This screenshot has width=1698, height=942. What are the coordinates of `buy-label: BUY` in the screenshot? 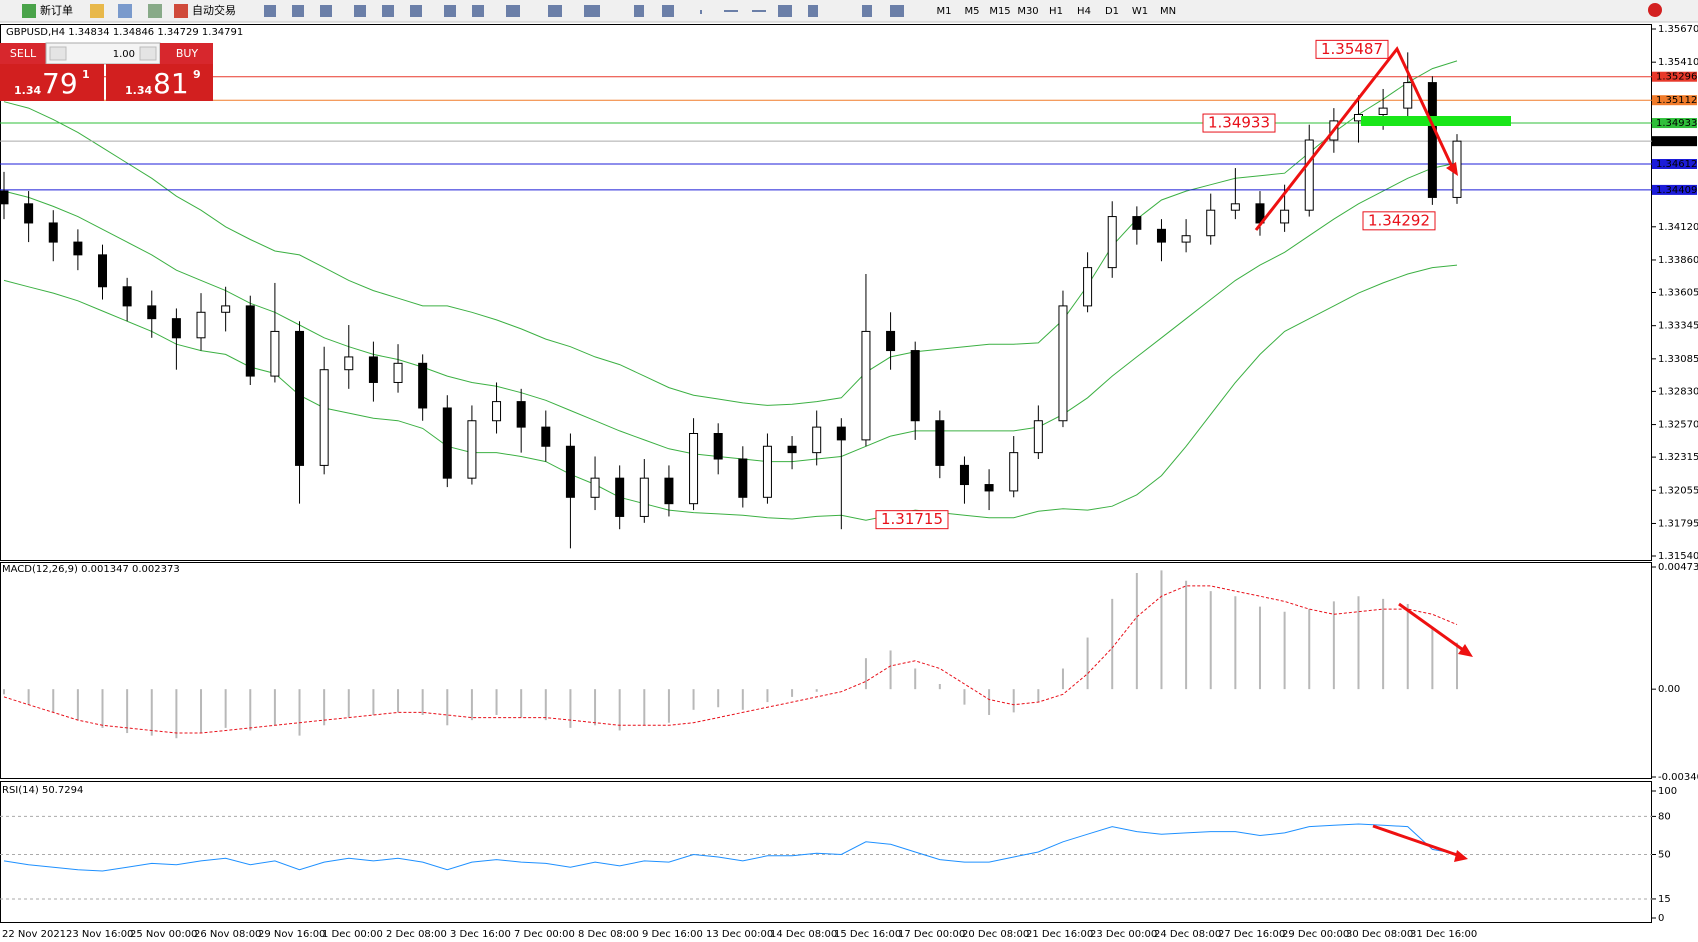 It's located at (187, 53).